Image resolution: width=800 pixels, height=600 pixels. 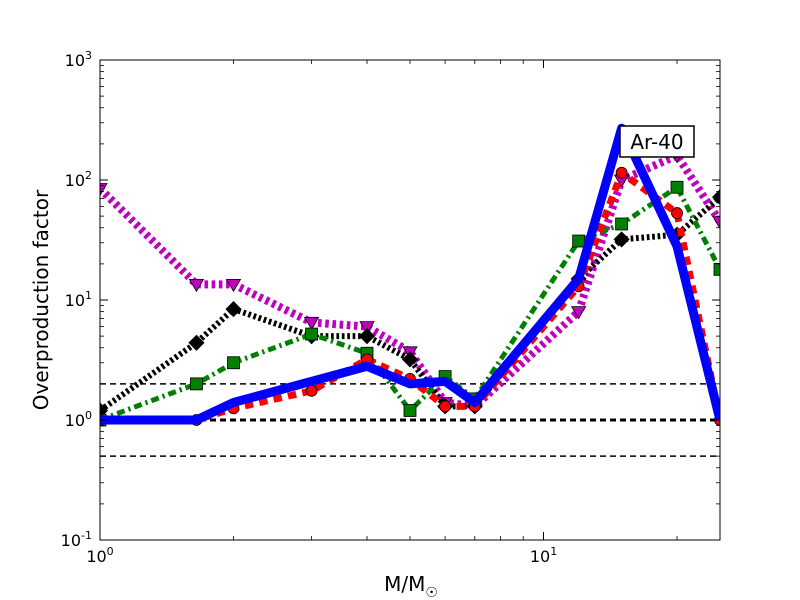 I want to click on x-tick-label-1: 10¹, so click(x=543, y=555).